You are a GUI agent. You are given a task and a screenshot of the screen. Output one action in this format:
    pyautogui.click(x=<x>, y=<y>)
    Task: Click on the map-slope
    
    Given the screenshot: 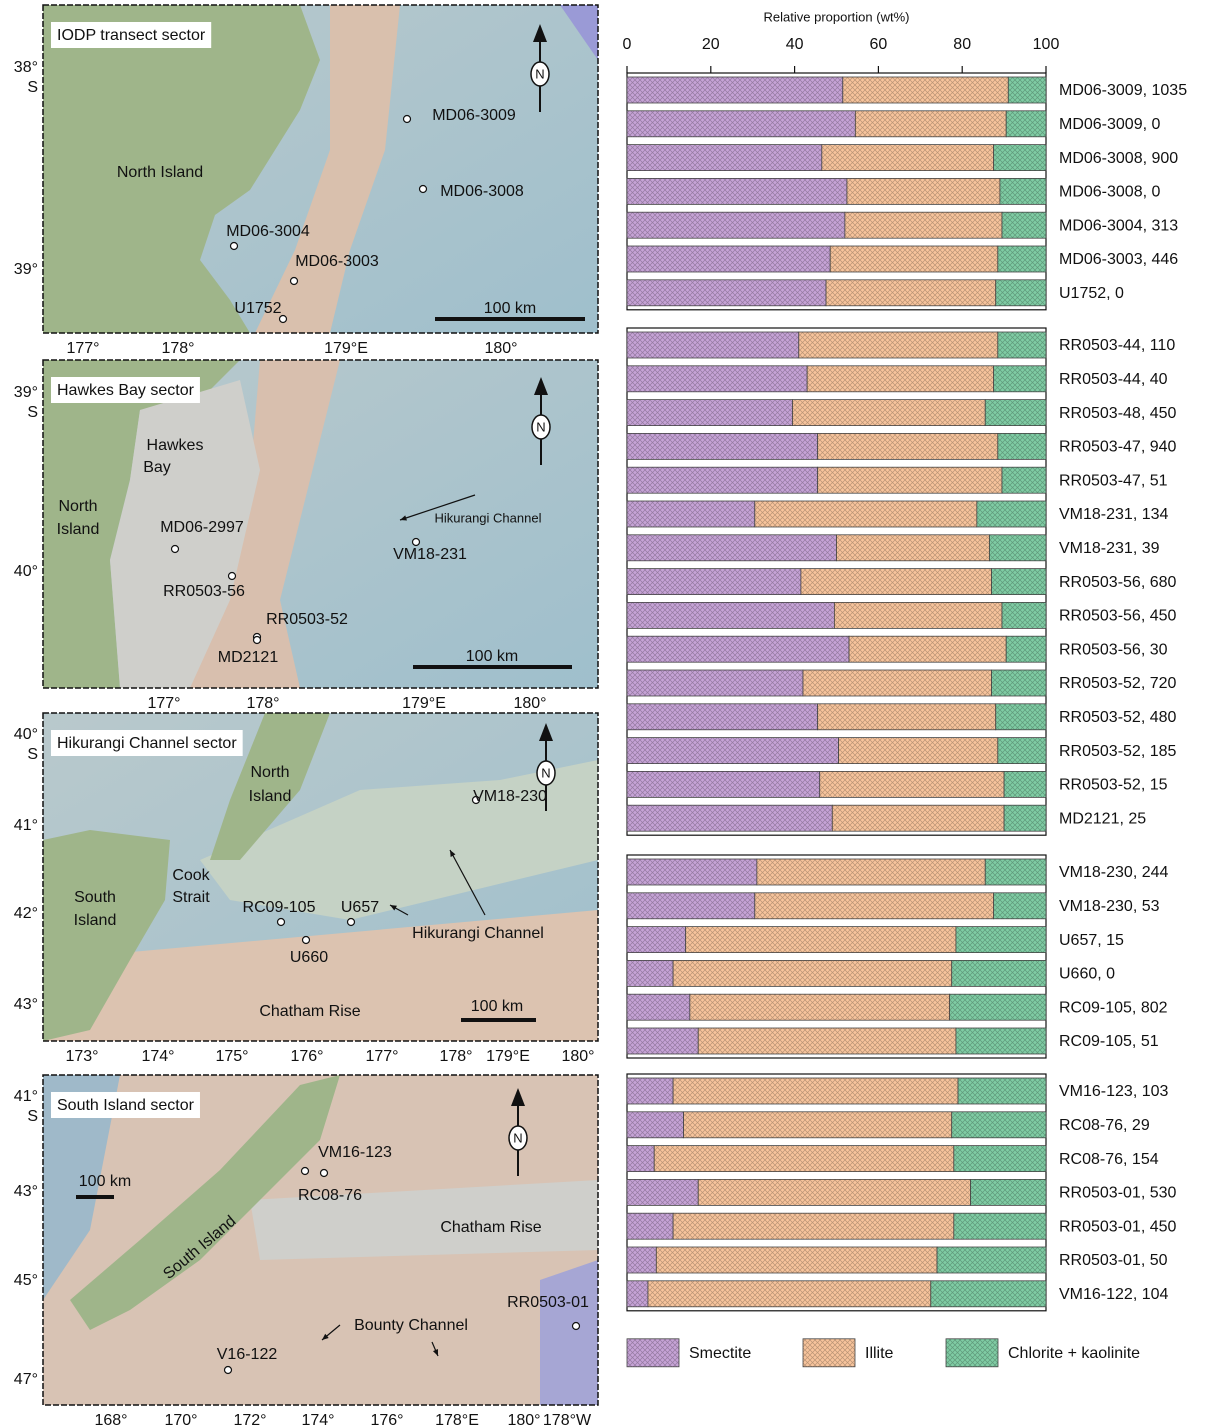 What is the action you would take?
    pyautogui.click(x=327, y=169)
    